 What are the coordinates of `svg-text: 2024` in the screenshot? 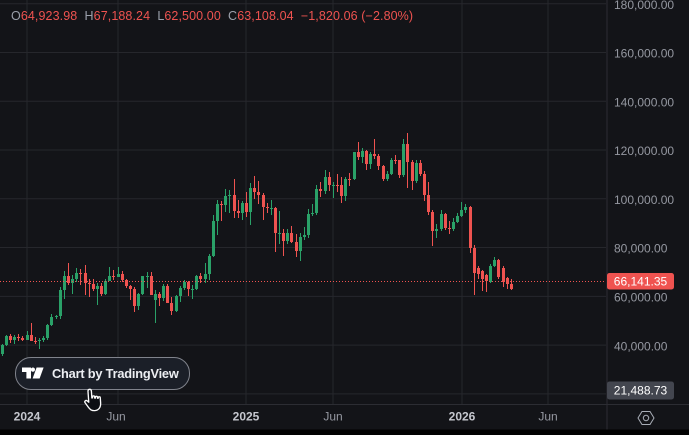 It's located at (27, 417).